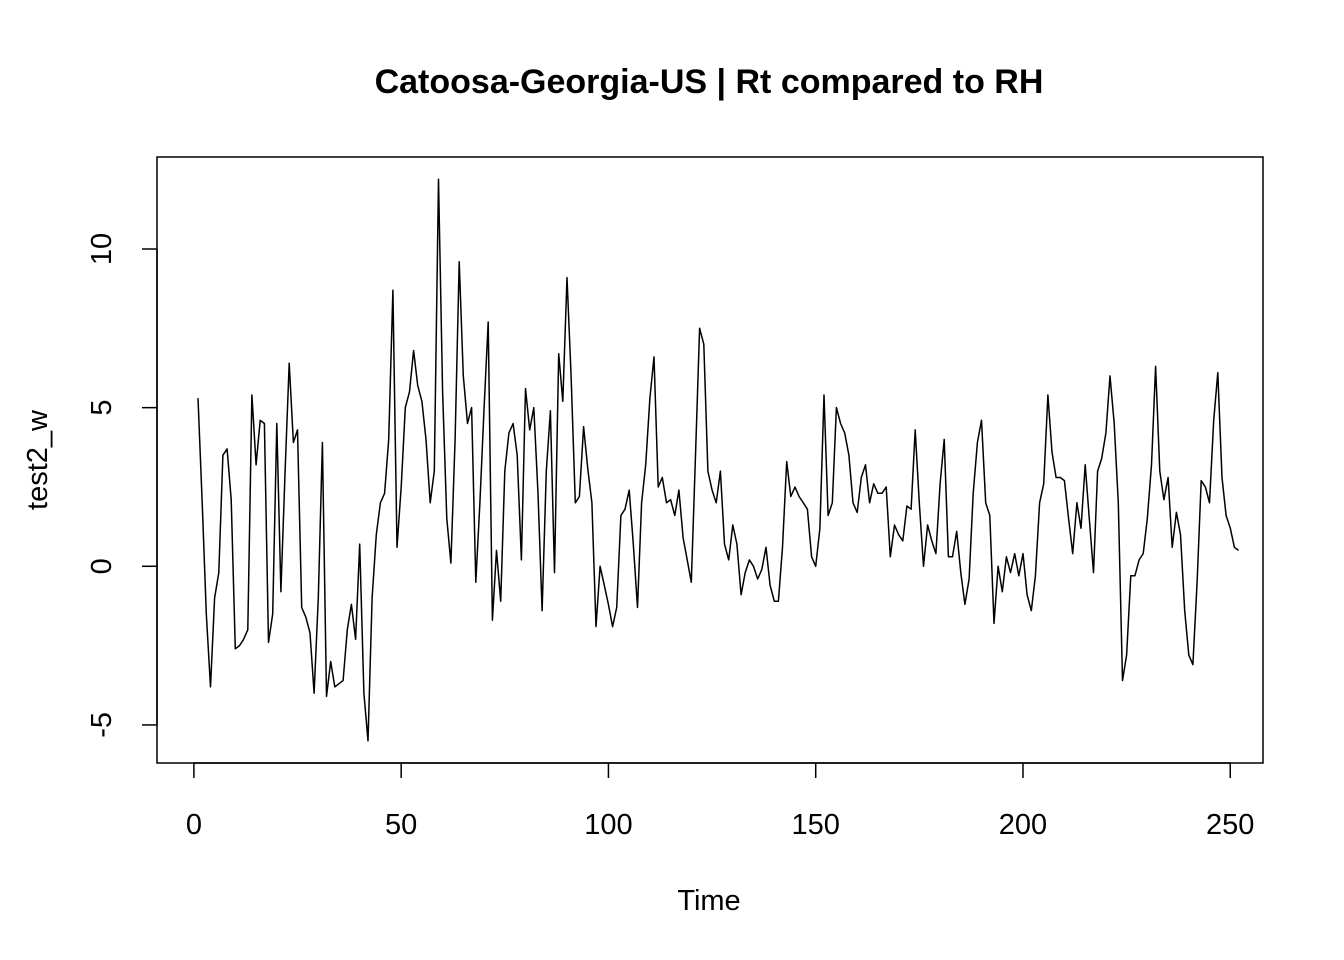 This screenshot has width=1344, height=960. What do you see at coordinates (102, 725) in the screenshot?
I see `y-tick-label: -5` at bounding box center [102, 725].